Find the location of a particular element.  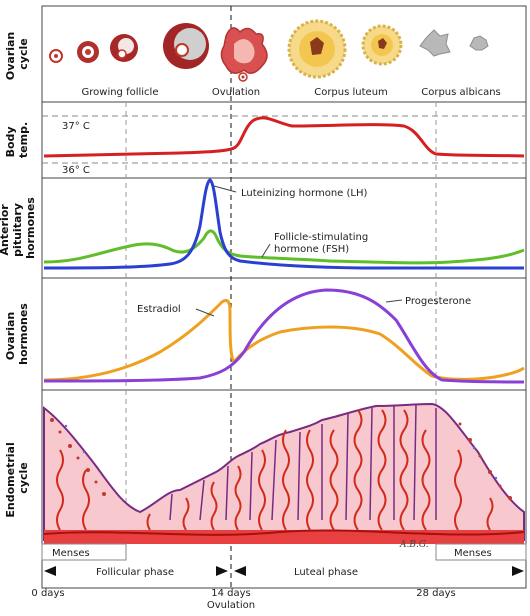

label-menses-left: Menses is located at coordinates (71, 553).